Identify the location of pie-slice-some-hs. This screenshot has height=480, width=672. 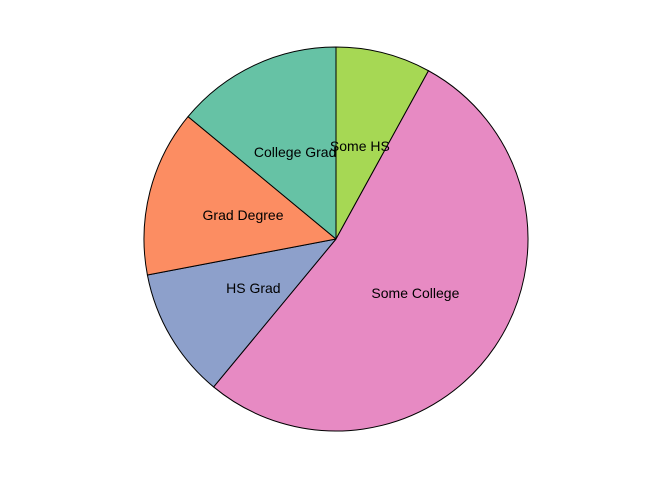
(382, 143).